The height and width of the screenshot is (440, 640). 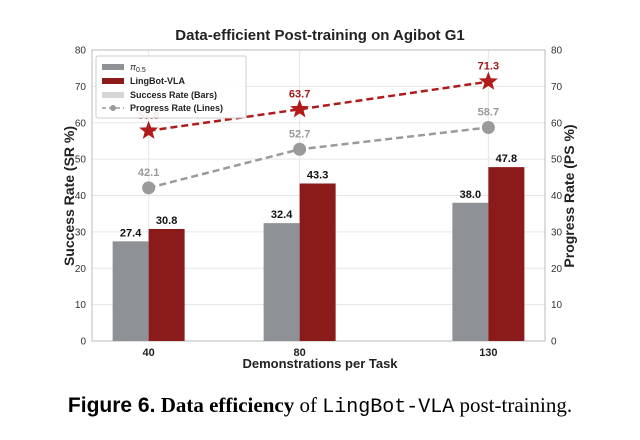 What do you see at coordinates (83, 342) in the screenshot?
I see `y-tick-label-left: 0` at bounding box center [83, 342].